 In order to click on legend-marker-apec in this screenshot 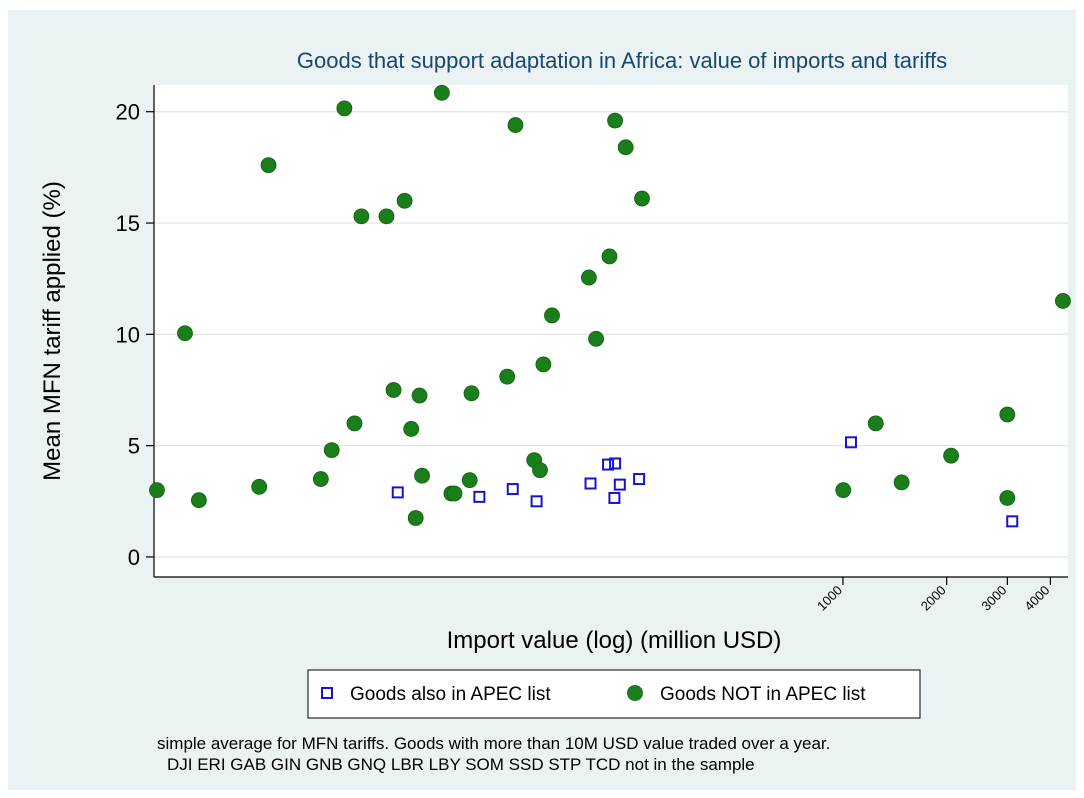, I will do `click(327, 693)`.